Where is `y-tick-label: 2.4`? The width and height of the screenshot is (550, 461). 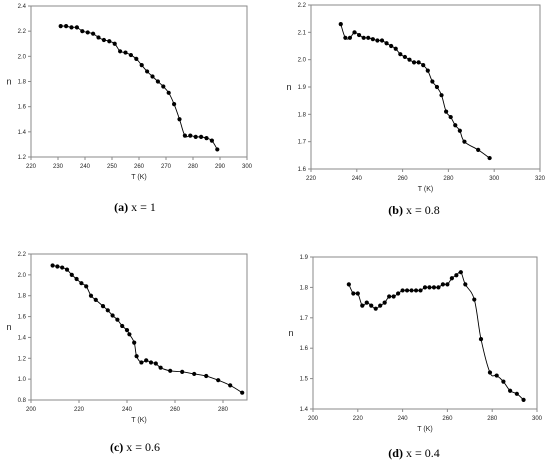 y-tick-label: 2.4 is located at coordinates (22, 7).